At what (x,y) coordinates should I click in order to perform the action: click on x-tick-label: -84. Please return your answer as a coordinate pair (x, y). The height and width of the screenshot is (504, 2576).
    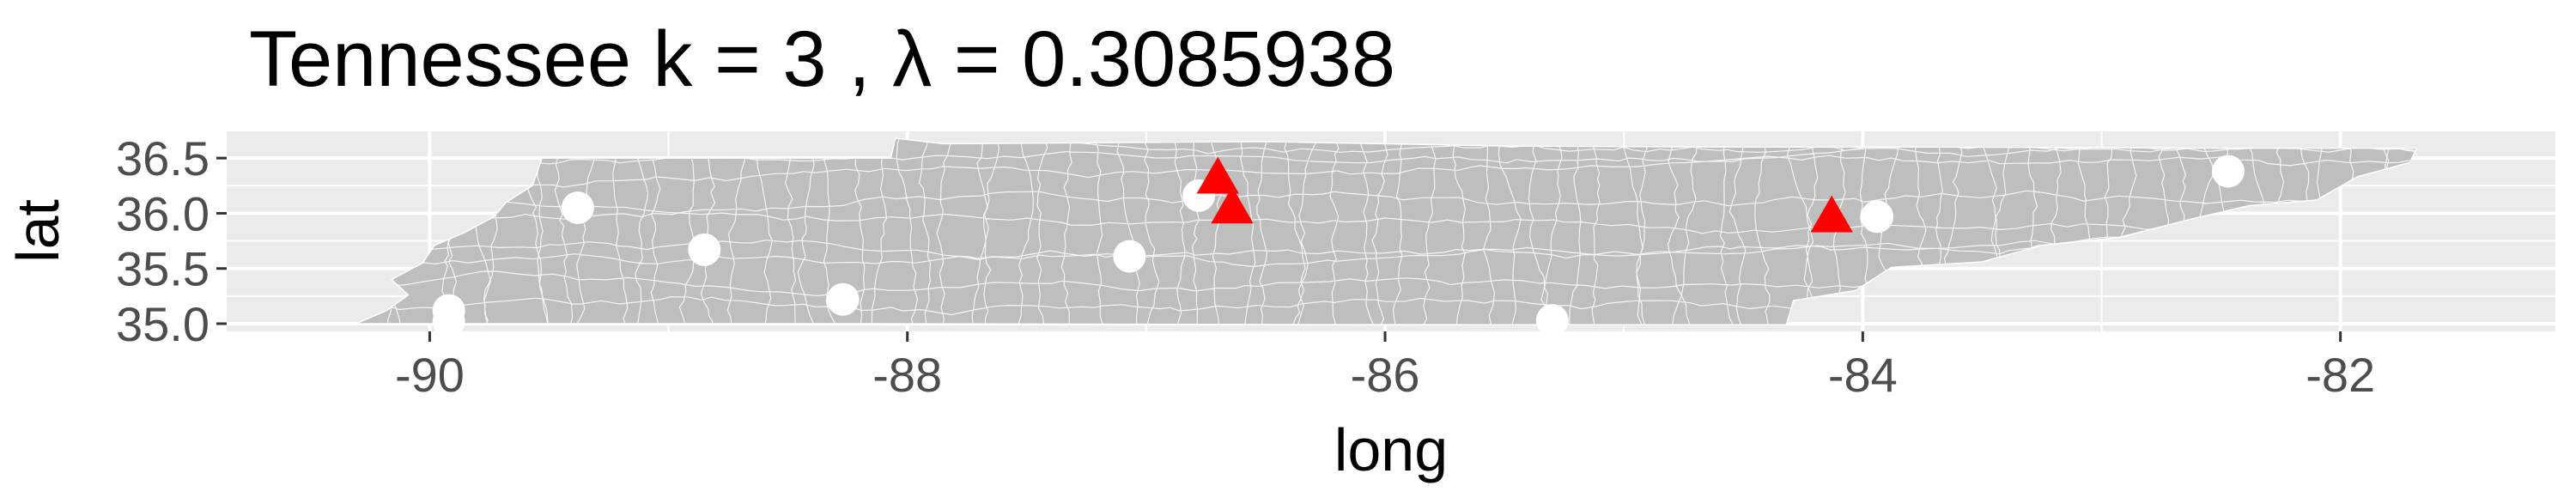
    Looking at the image, I should click on (1863, 375).